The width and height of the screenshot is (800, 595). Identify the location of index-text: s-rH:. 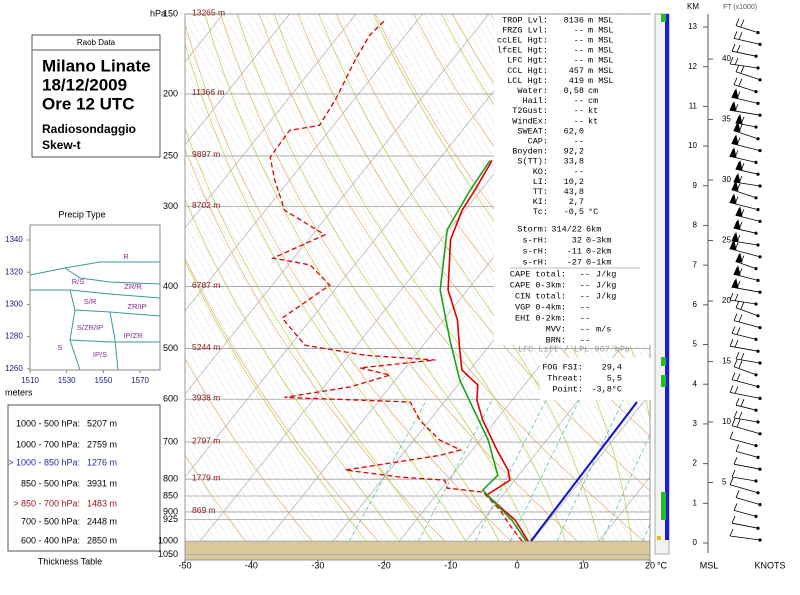
(535, 240).